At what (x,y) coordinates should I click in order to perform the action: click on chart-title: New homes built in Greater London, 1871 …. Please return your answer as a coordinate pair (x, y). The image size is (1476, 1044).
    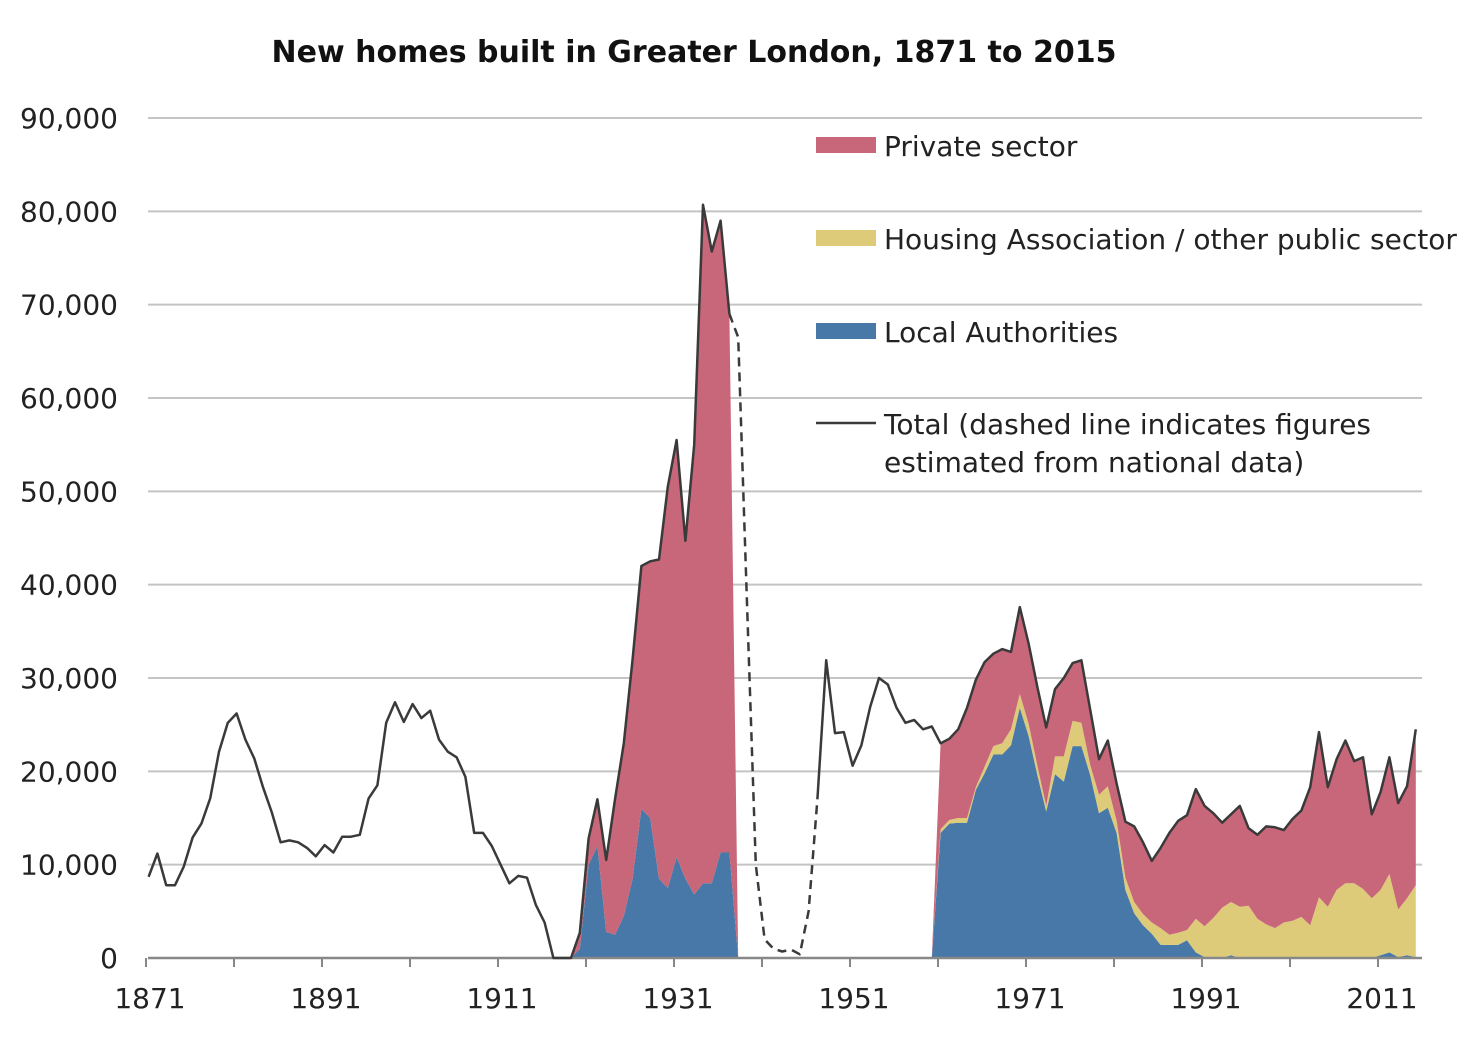
    Looking at the image, I should click on (694, 52).